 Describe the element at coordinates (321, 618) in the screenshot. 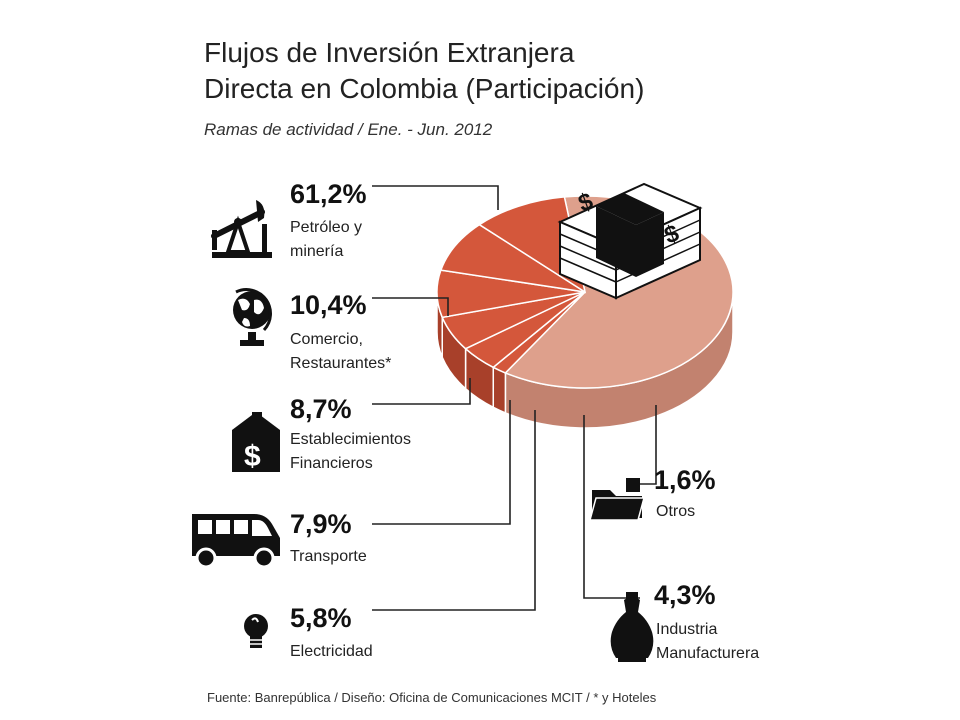

I see `value-label-electricidad: 5,8%` at that location.